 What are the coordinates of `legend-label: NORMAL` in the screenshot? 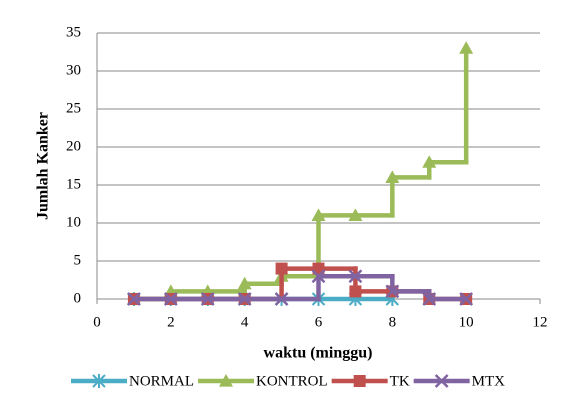 It's located at (161, 381).